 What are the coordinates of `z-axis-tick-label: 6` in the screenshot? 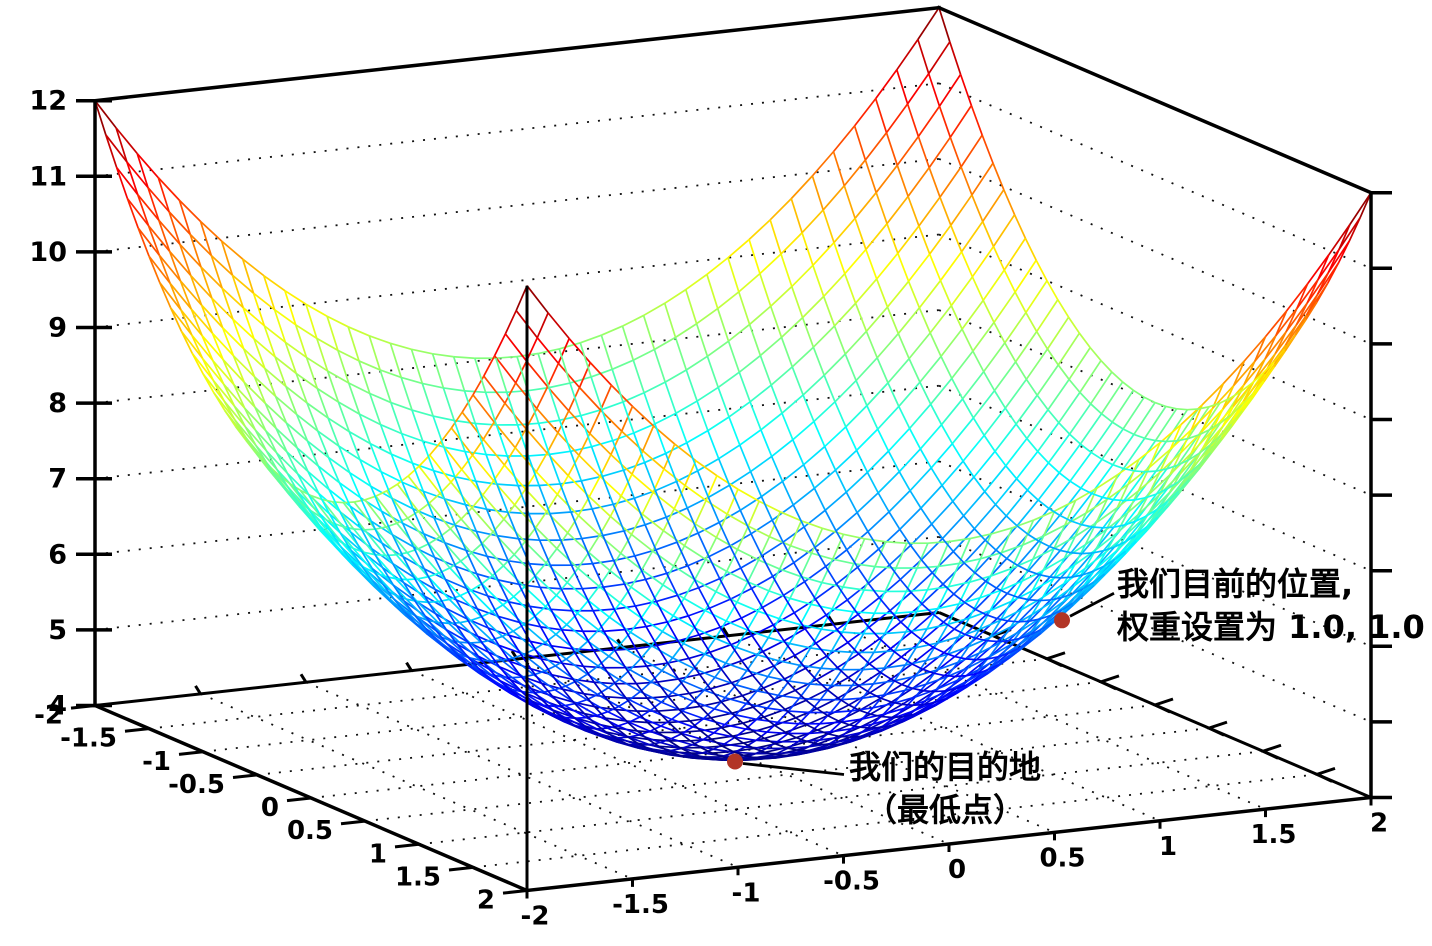 It's located at (57, 554).